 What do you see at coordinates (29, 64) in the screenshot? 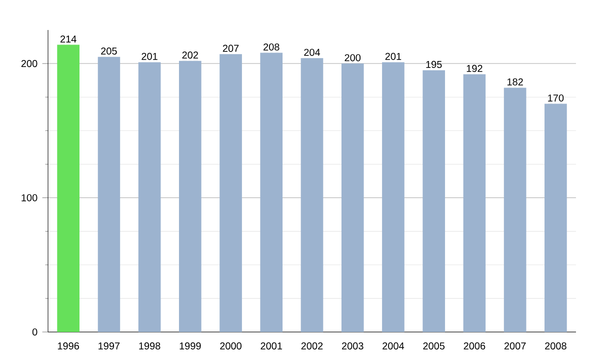
I see `y-tick-label: 200` at bounding box center [29, 64].